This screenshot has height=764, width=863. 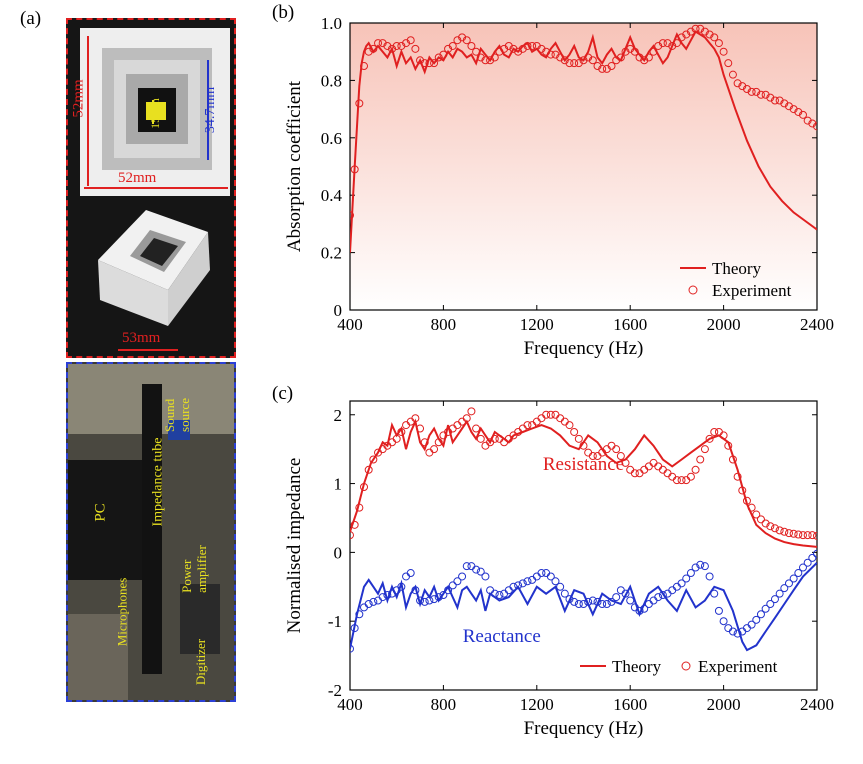 I want to click on x-tick-label: 2400, so click(x=817, y=324).